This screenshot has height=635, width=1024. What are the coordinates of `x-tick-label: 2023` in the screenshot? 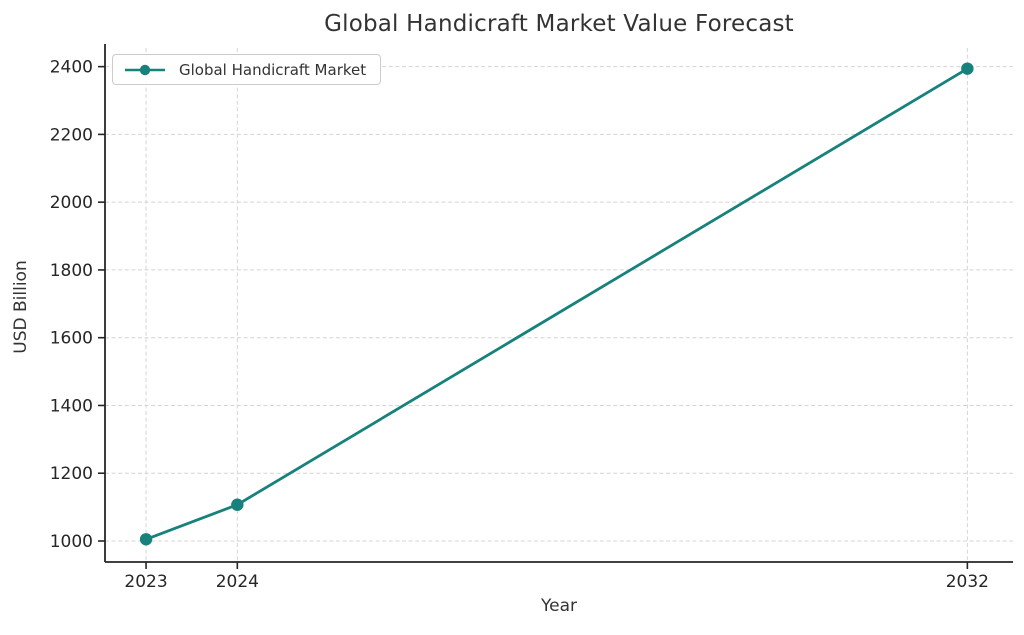 It's located at (145, 582).